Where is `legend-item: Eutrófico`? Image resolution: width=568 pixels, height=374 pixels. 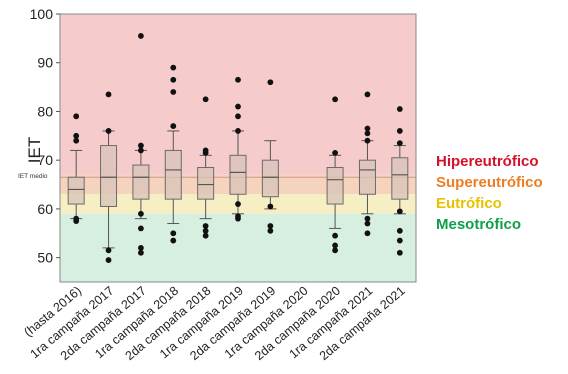
legend-item: Eutrófico is located at coordinates (469, 203).